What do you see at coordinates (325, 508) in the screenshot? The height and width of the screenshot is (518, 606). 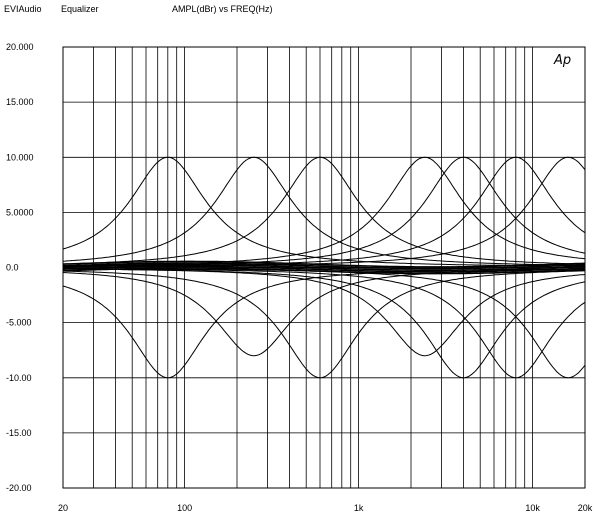 I see `x-axis-ticks: 20 100 1k 10k 20k` at bounding box center [325, 508].